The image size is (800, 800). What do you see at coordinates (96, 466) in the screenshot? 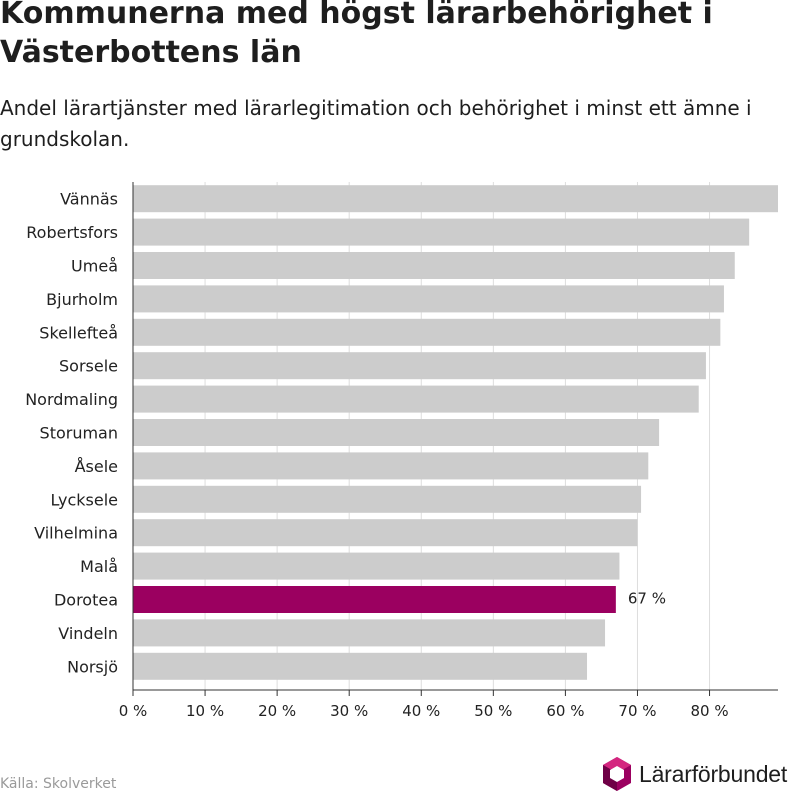
I see `category-label: Åsele` at bounding box center [96, 466].